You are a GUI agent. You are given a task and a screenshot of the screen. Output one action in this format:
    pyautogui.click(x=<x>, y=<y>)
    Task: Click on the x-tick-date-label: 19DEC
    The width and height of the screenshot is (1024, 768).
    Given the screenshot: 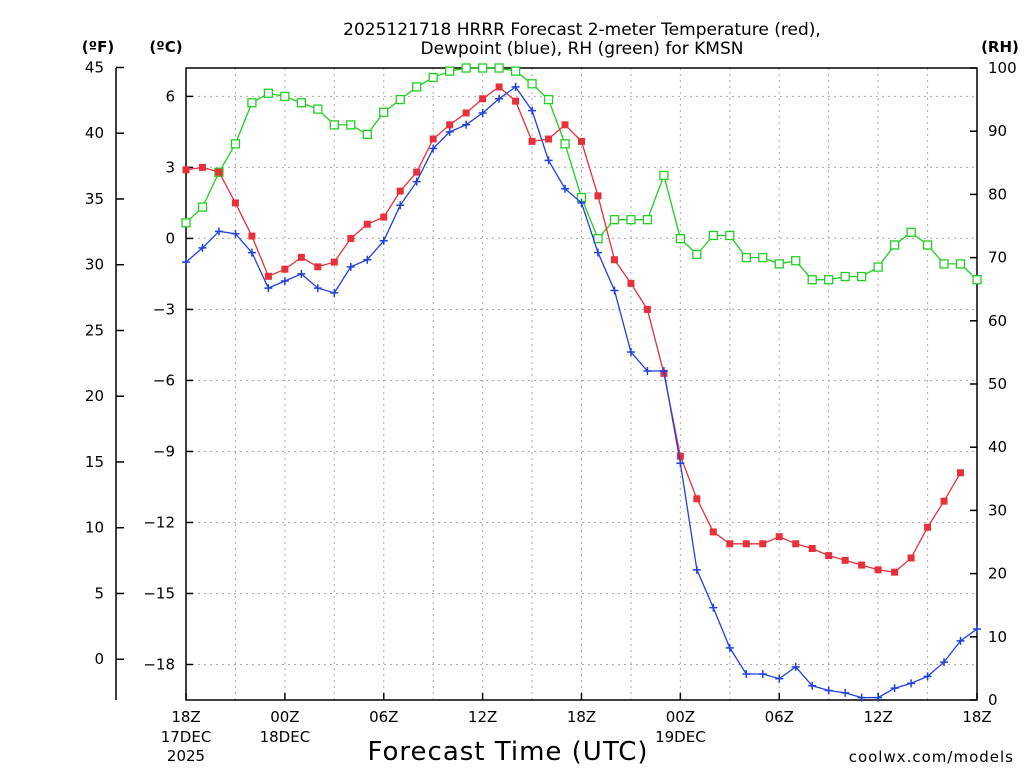 What is the action you would take?
    pyautogui.click(x=680, y=737)
    